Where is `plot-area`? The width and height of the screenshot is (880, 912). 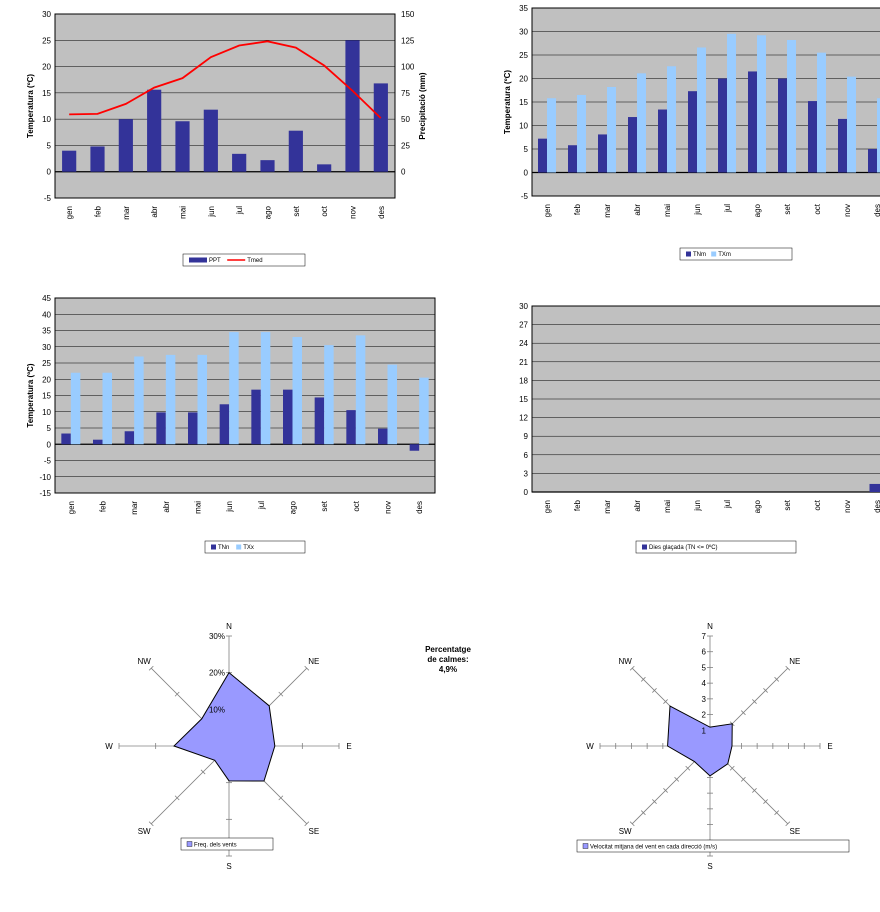 plot-area is located at coordinates (225, 106).